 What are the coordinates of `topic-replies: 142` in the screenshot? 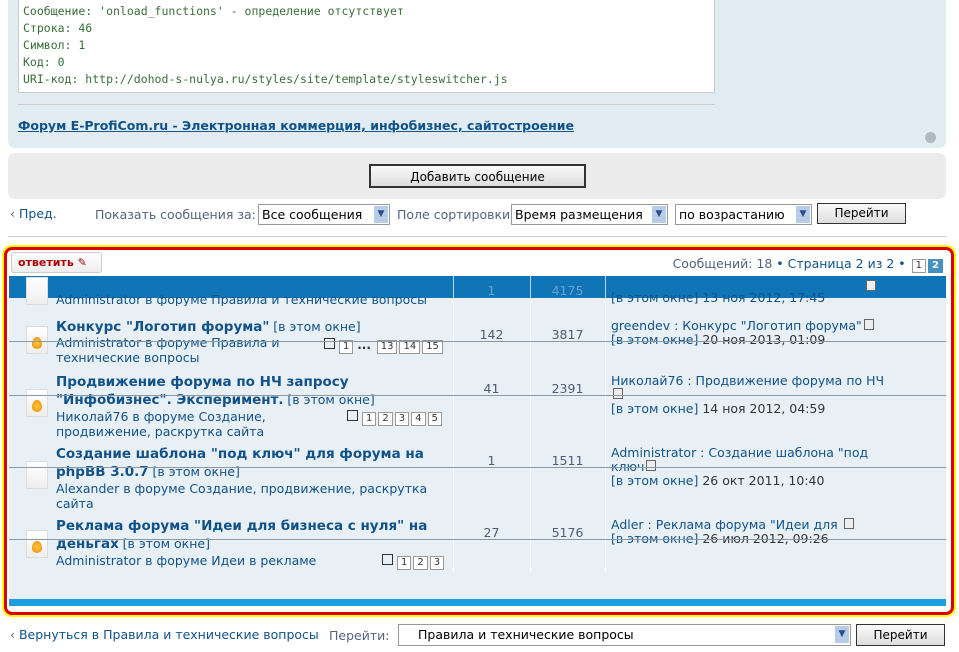 It's located at (491, 334).